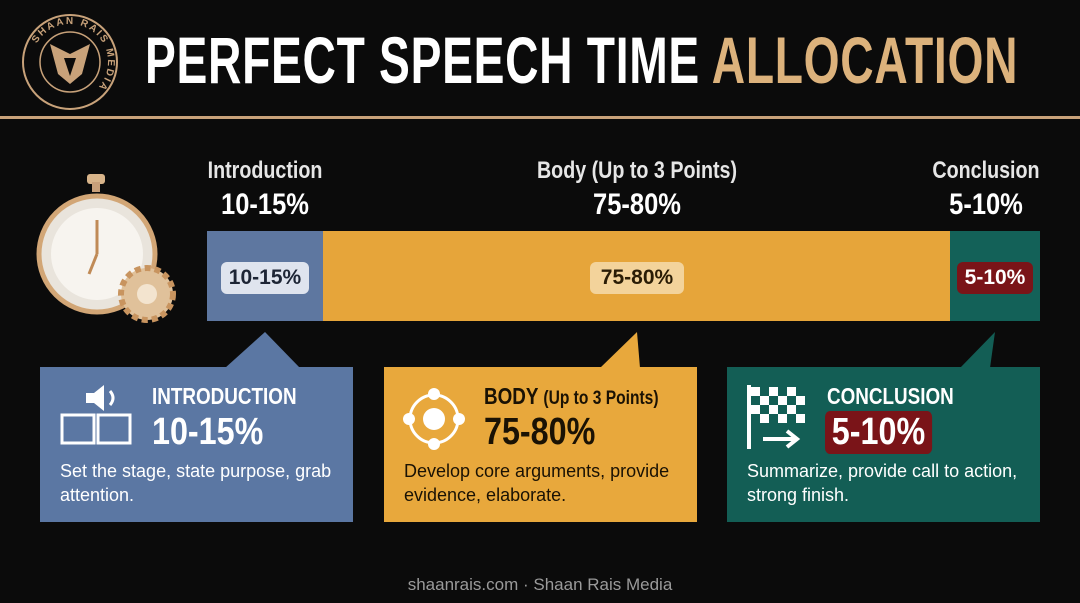 The height and width of the screenshot is (603, 1080). What do you see at coordinates (265, 170) in the screenshot?
I see `segment-label: Introduction` at bounding box center [265, 170].